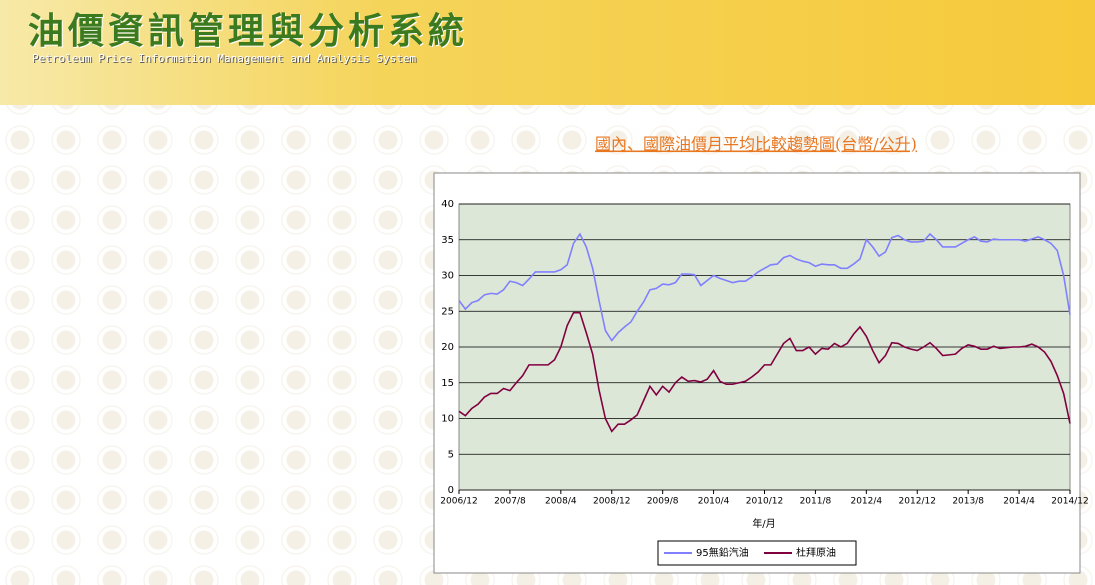  What do you see at coordinates (722, 552) in the screenshot?
I see `legend-label: 95無鉛汽油` at bounding box center [722, 552].